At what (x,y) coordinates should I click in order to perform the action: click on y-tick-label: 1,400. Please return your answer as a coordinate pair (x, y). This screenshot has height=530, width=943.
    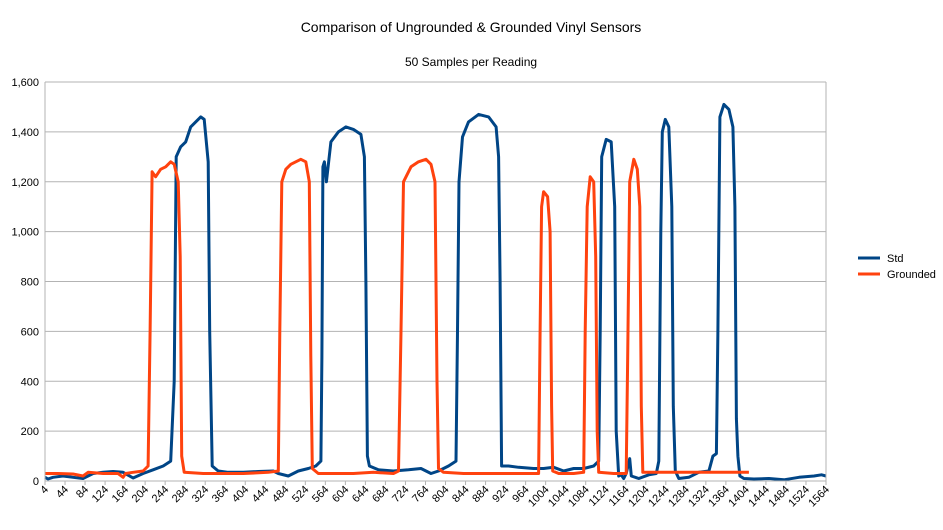
    Looking at the image, I should click on (25, 133).